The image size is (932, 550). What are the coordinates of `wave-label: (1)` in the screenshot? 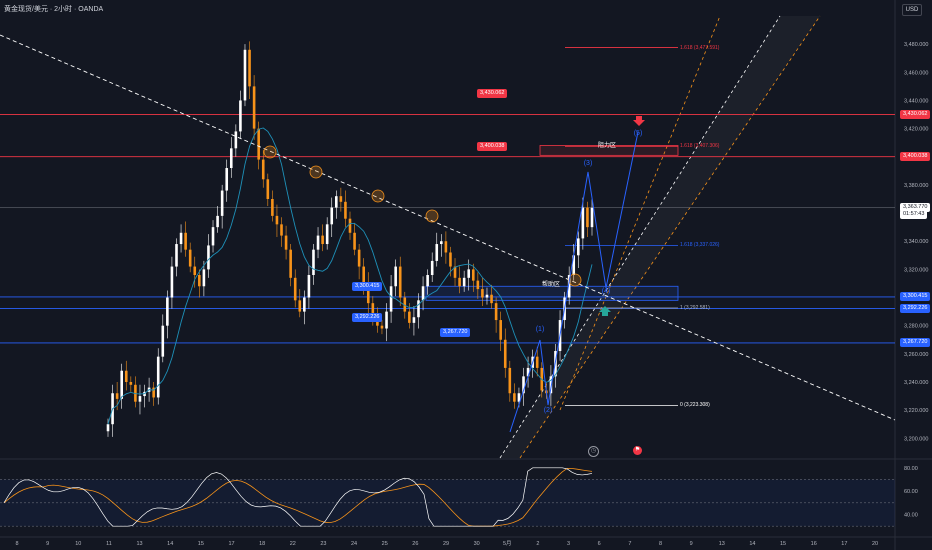 It's located at (540, 329).